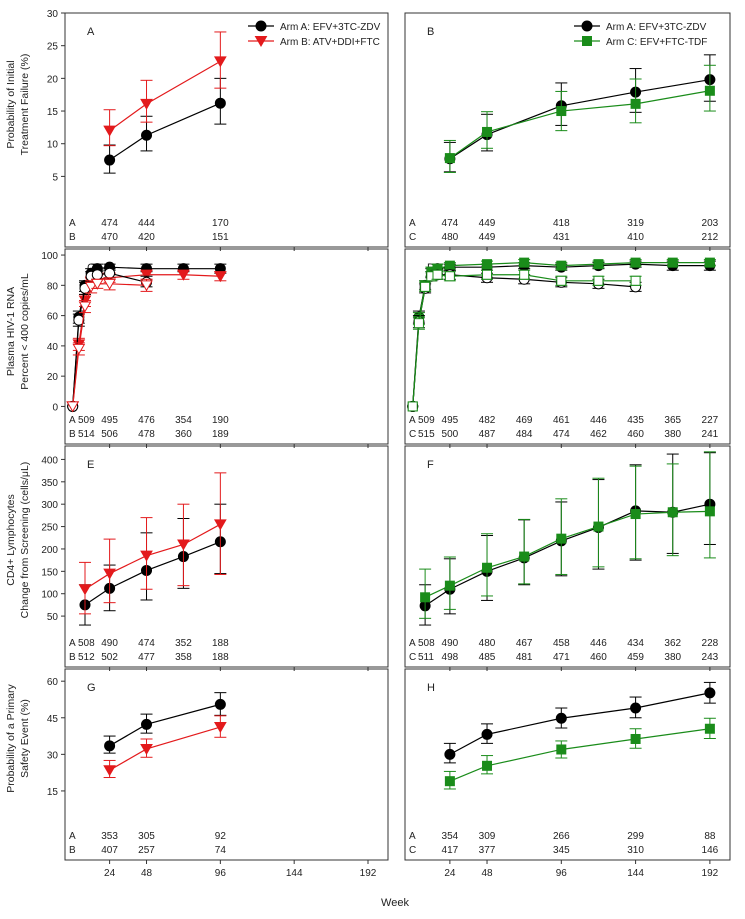 The image size is (745, 919). Describe the element at coordinates (11, 540) in the screenshot. I see `y-axis-title: CD4+ Lymphocytes` at that location.